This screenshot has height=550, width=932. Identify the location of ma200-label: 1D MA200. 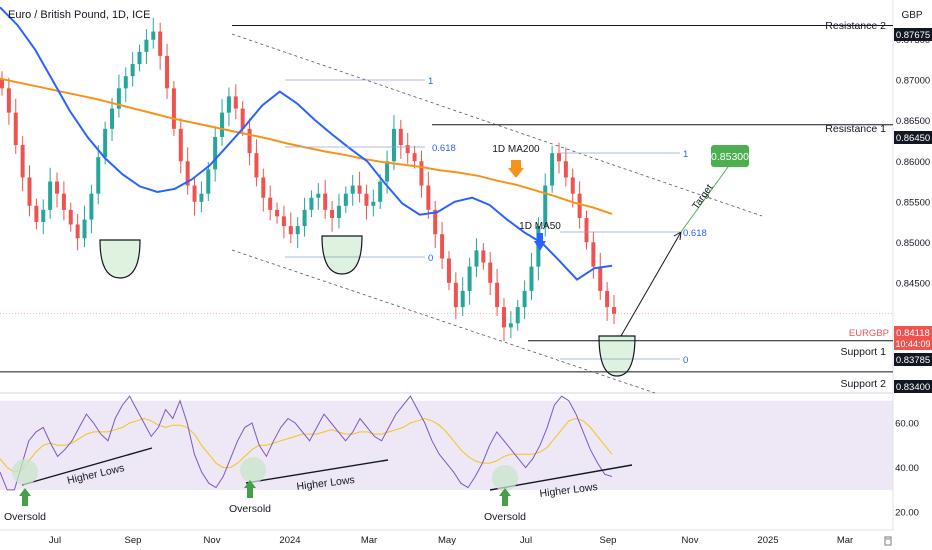
(516, 149).